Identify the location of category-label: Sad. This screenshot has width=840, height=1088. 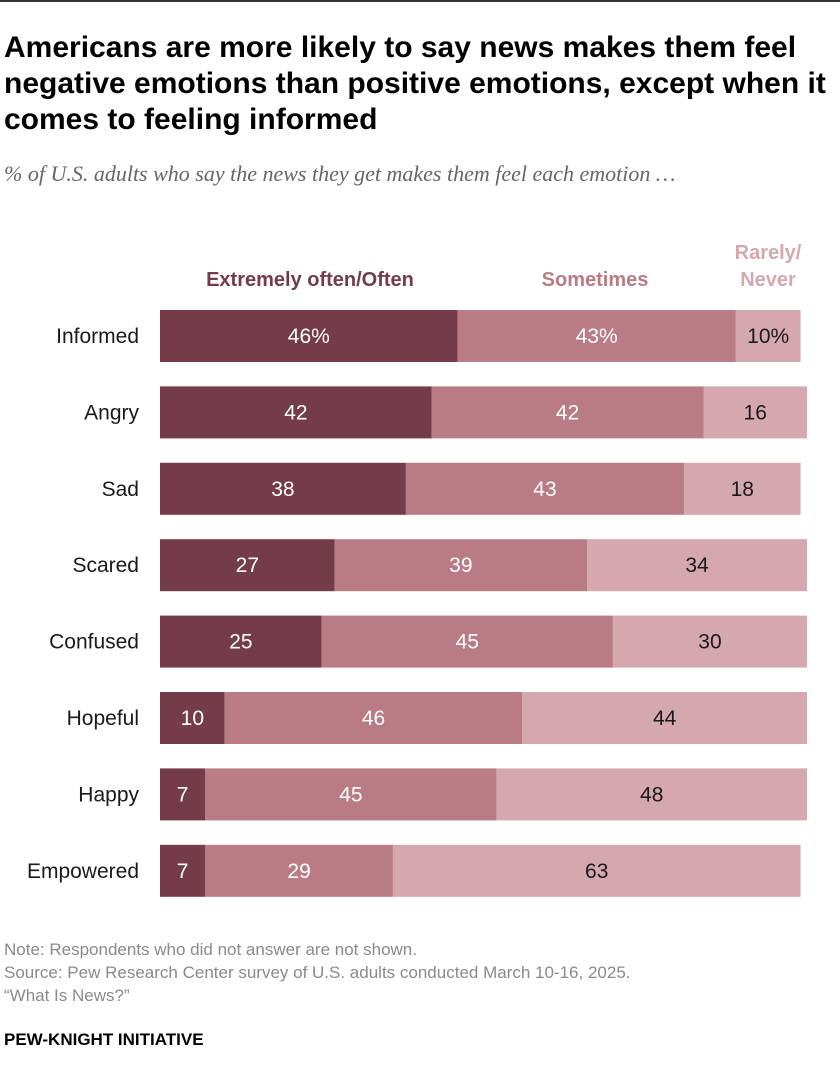
(120, 489).